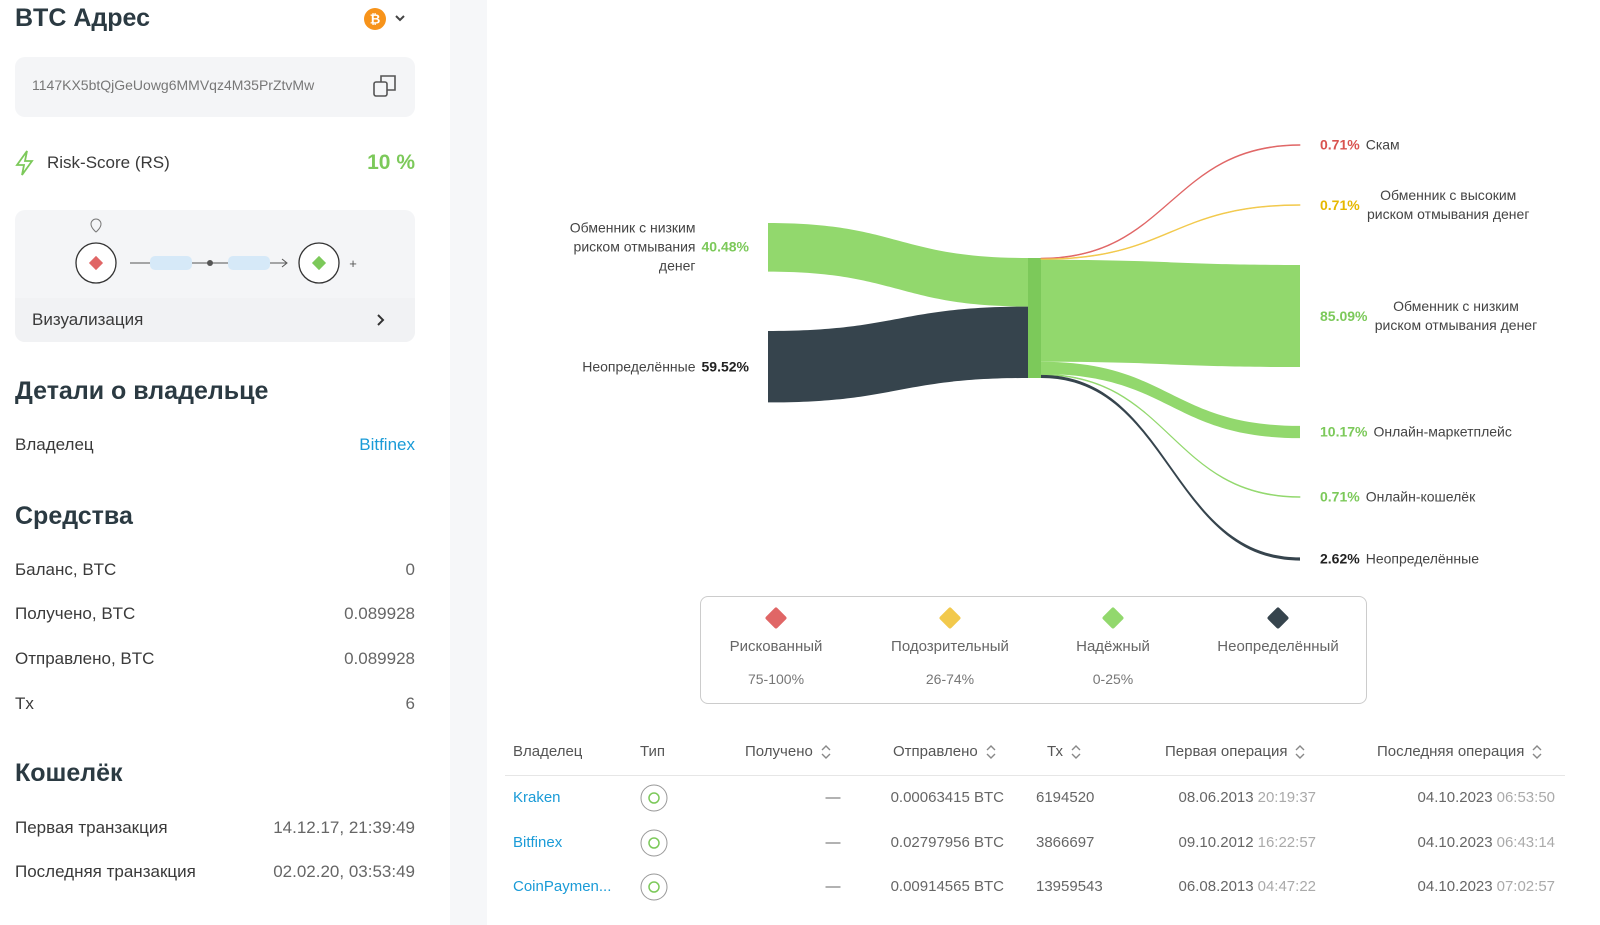 This screenshot has width=1600, height=925. I want to click on visual-diagram: +, so click(216, 251).